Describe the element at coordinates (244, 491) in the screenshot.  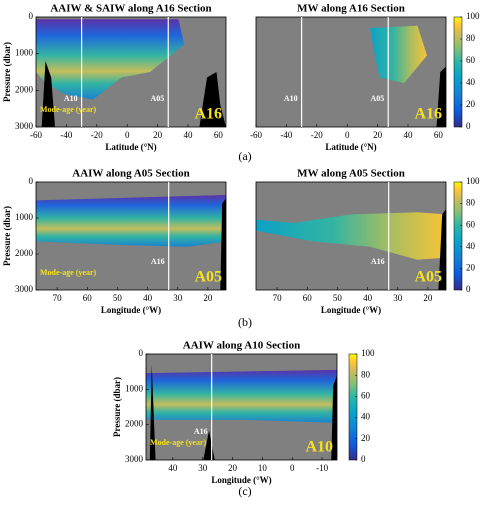
I see `panel-caption: (c)` at that location.